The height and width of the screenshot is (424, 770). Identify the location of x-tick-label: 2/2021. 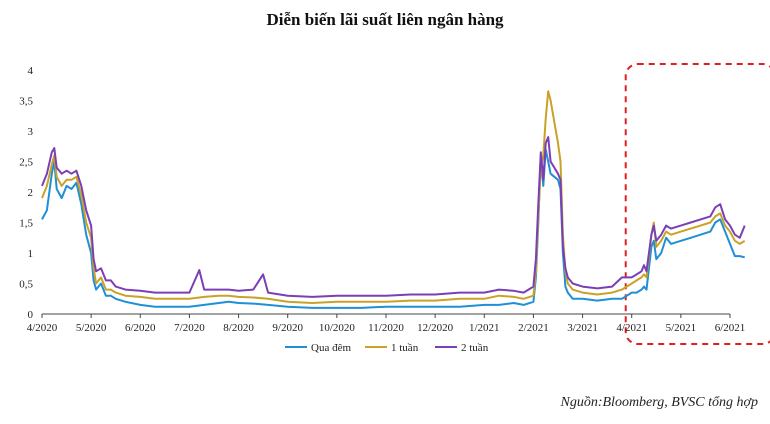
(533, 328).